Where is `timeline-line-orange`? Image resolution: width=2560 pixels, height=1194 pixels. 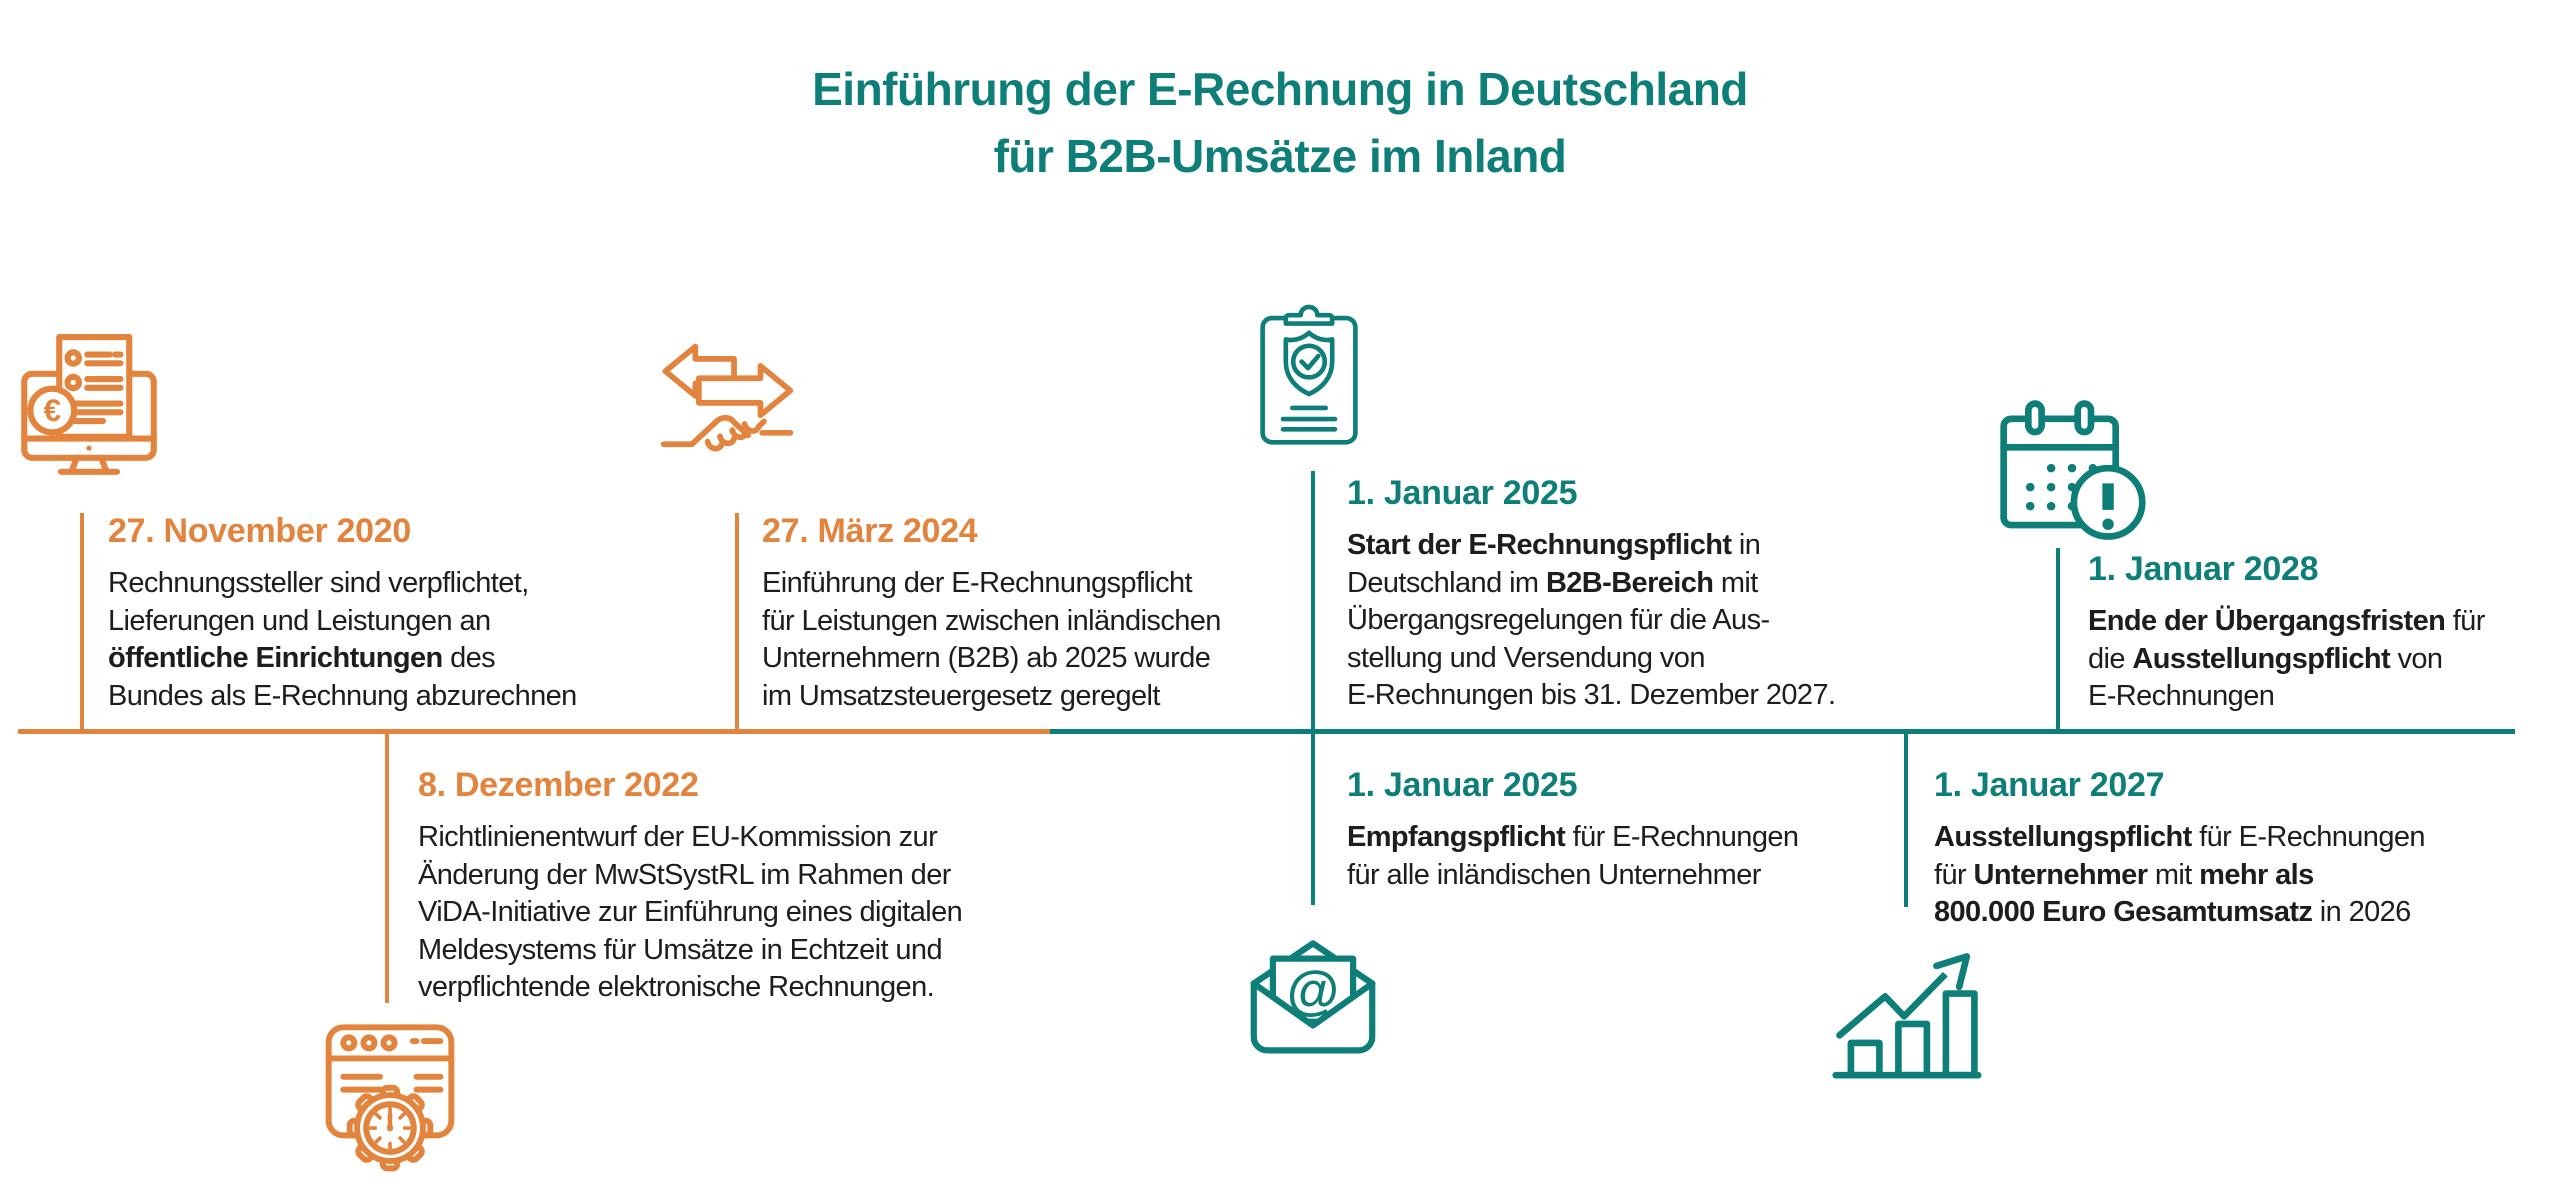
timeline-line-orange is located at coordinates (534, 731).